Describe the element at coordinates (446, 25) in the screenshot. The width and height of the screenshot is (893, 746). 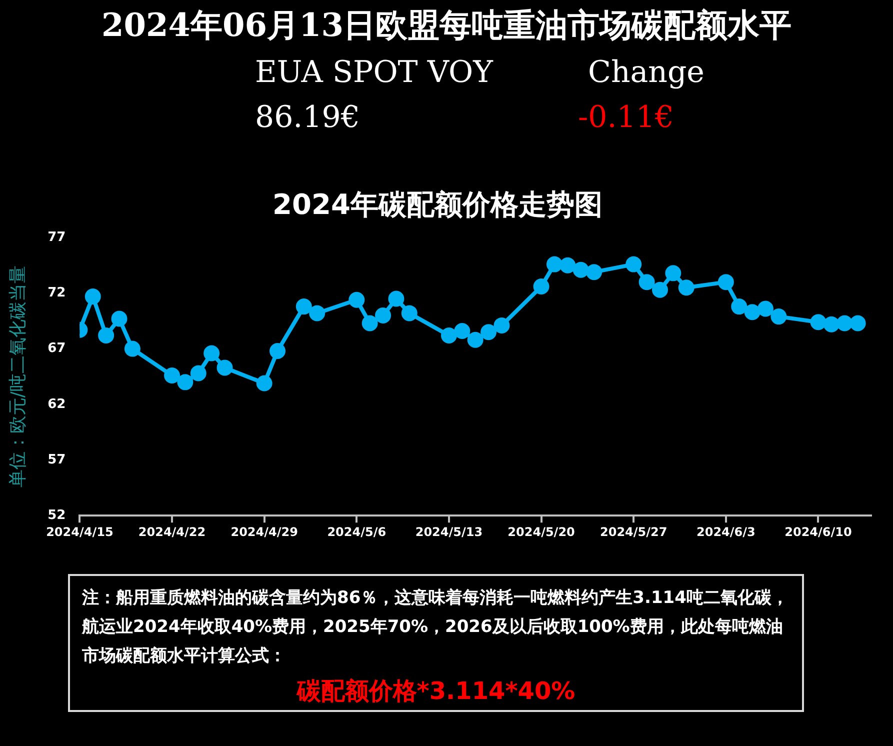
I see `chart-title: 2024年06月13日欧盟每吨重油市场碳配额水平` at that location.